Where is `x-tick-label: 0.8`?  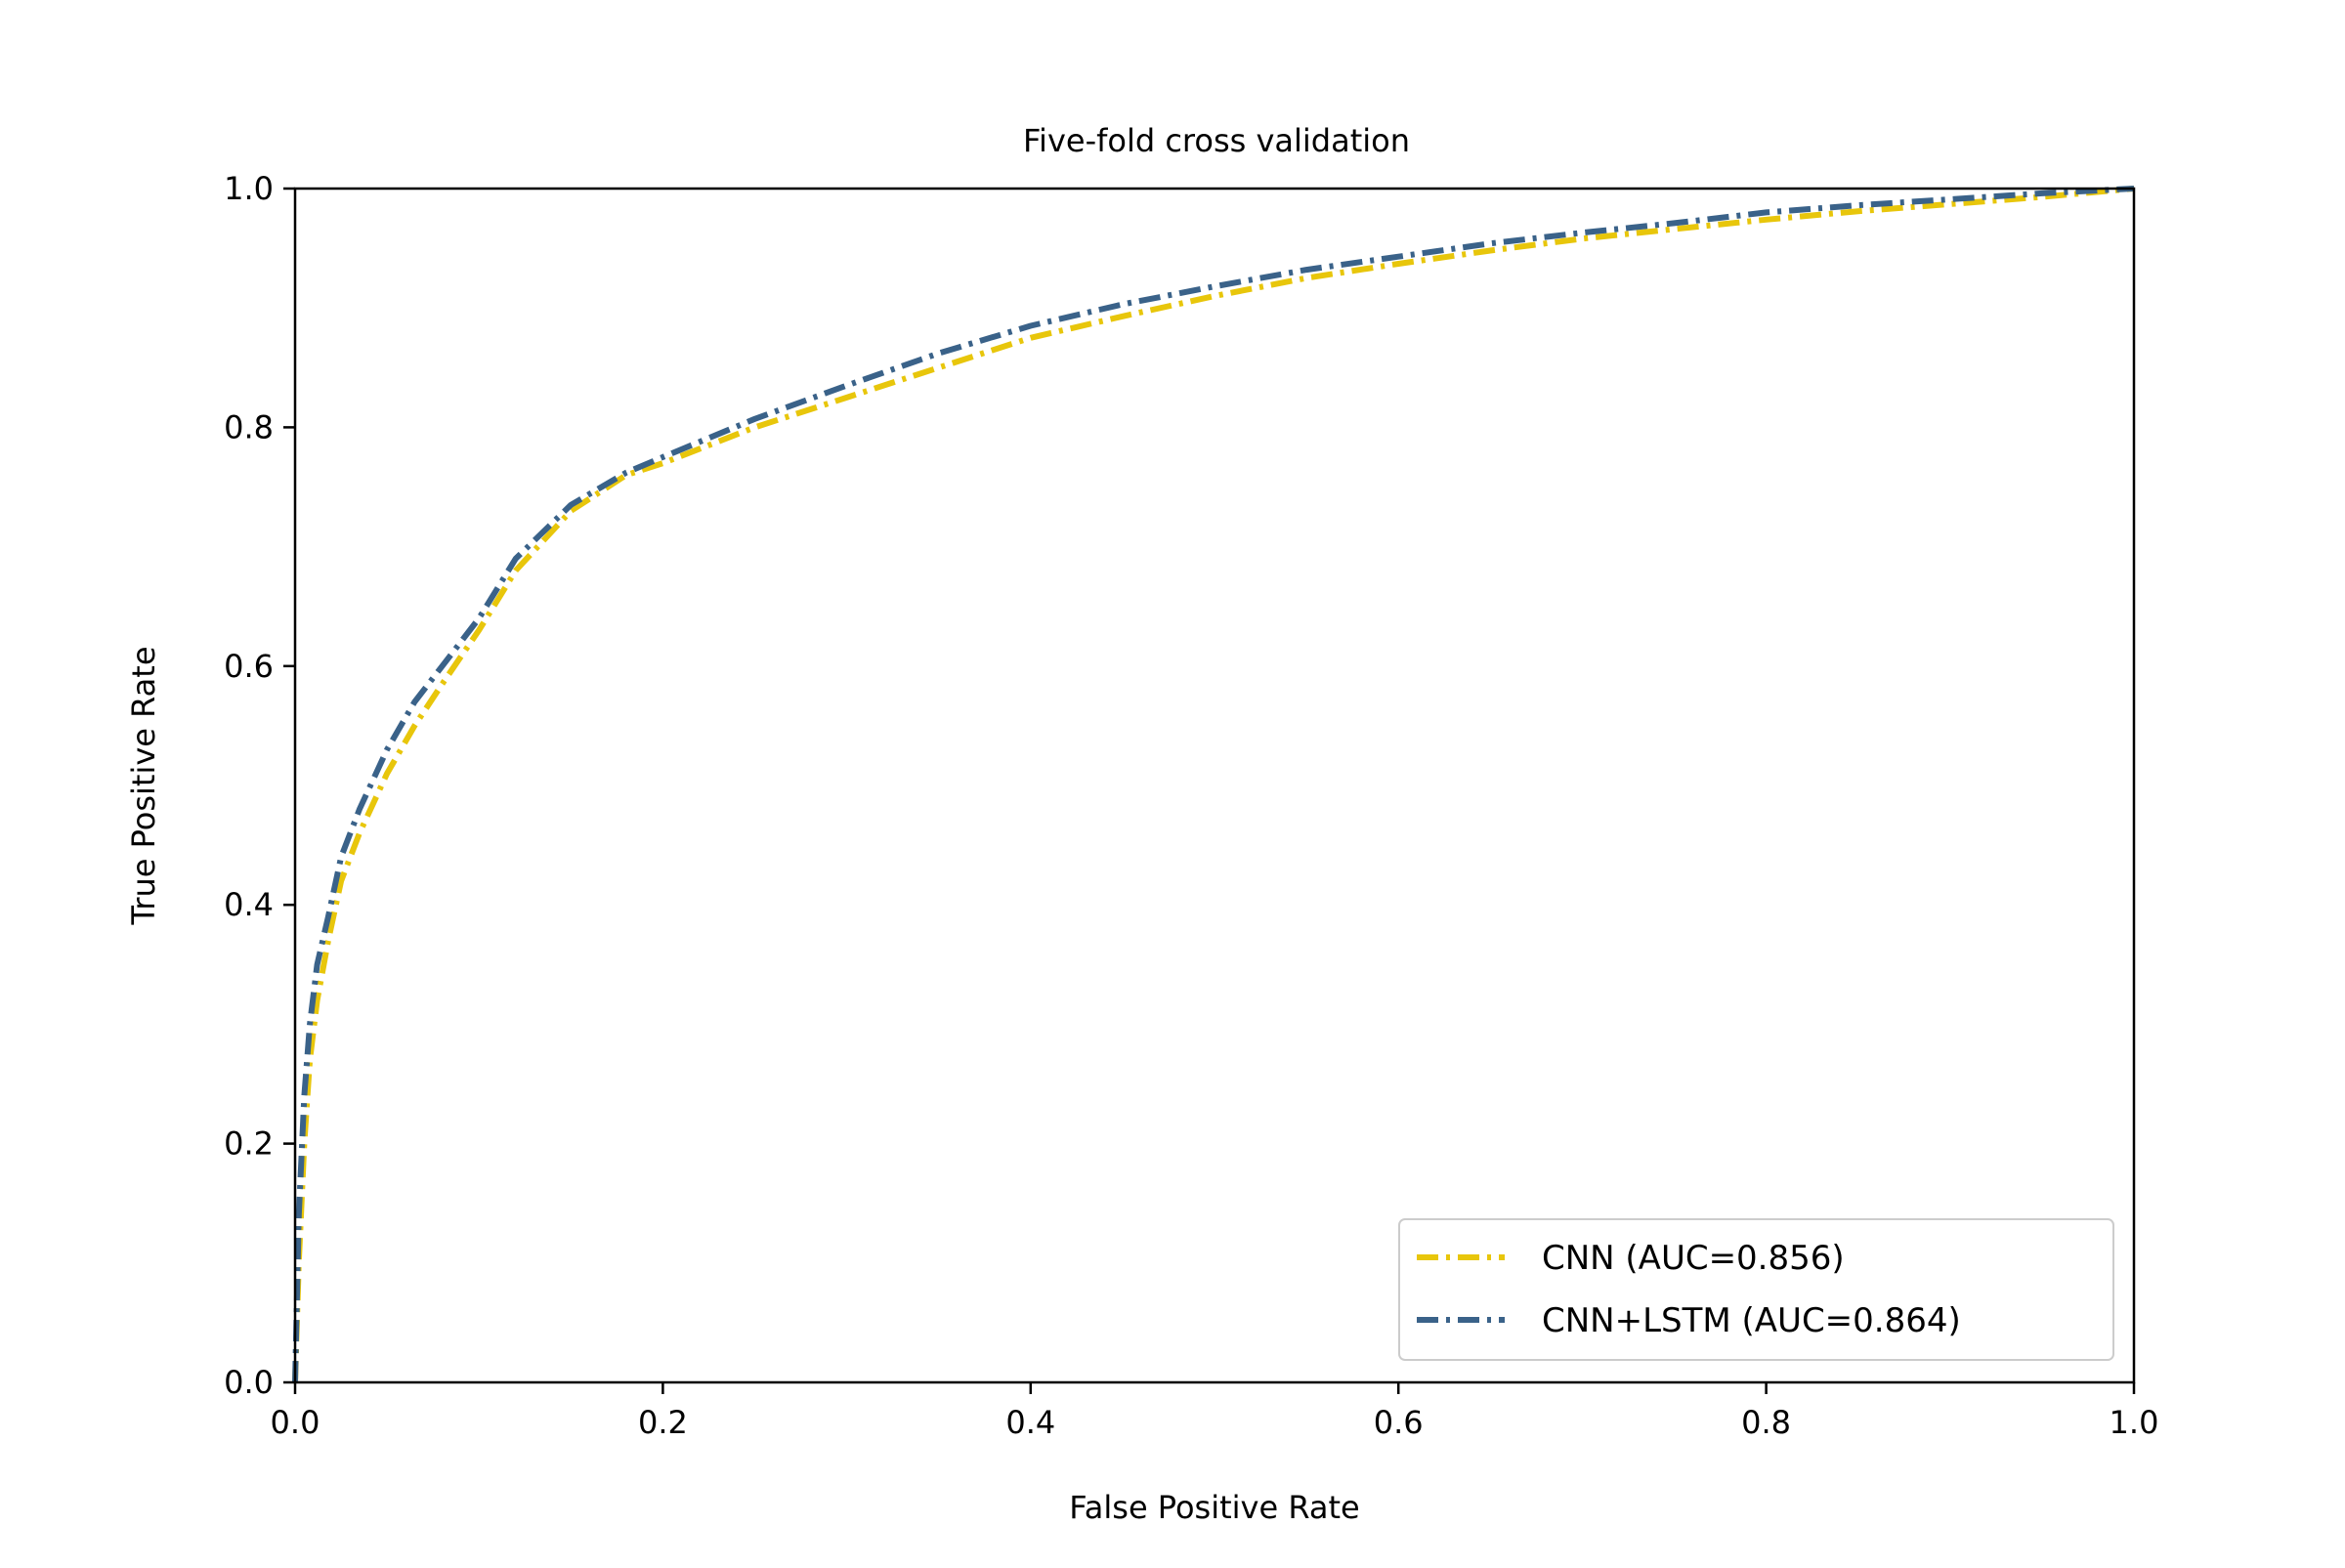
x-tick-label: 0.8 is located at coordinates (1766, 1422).